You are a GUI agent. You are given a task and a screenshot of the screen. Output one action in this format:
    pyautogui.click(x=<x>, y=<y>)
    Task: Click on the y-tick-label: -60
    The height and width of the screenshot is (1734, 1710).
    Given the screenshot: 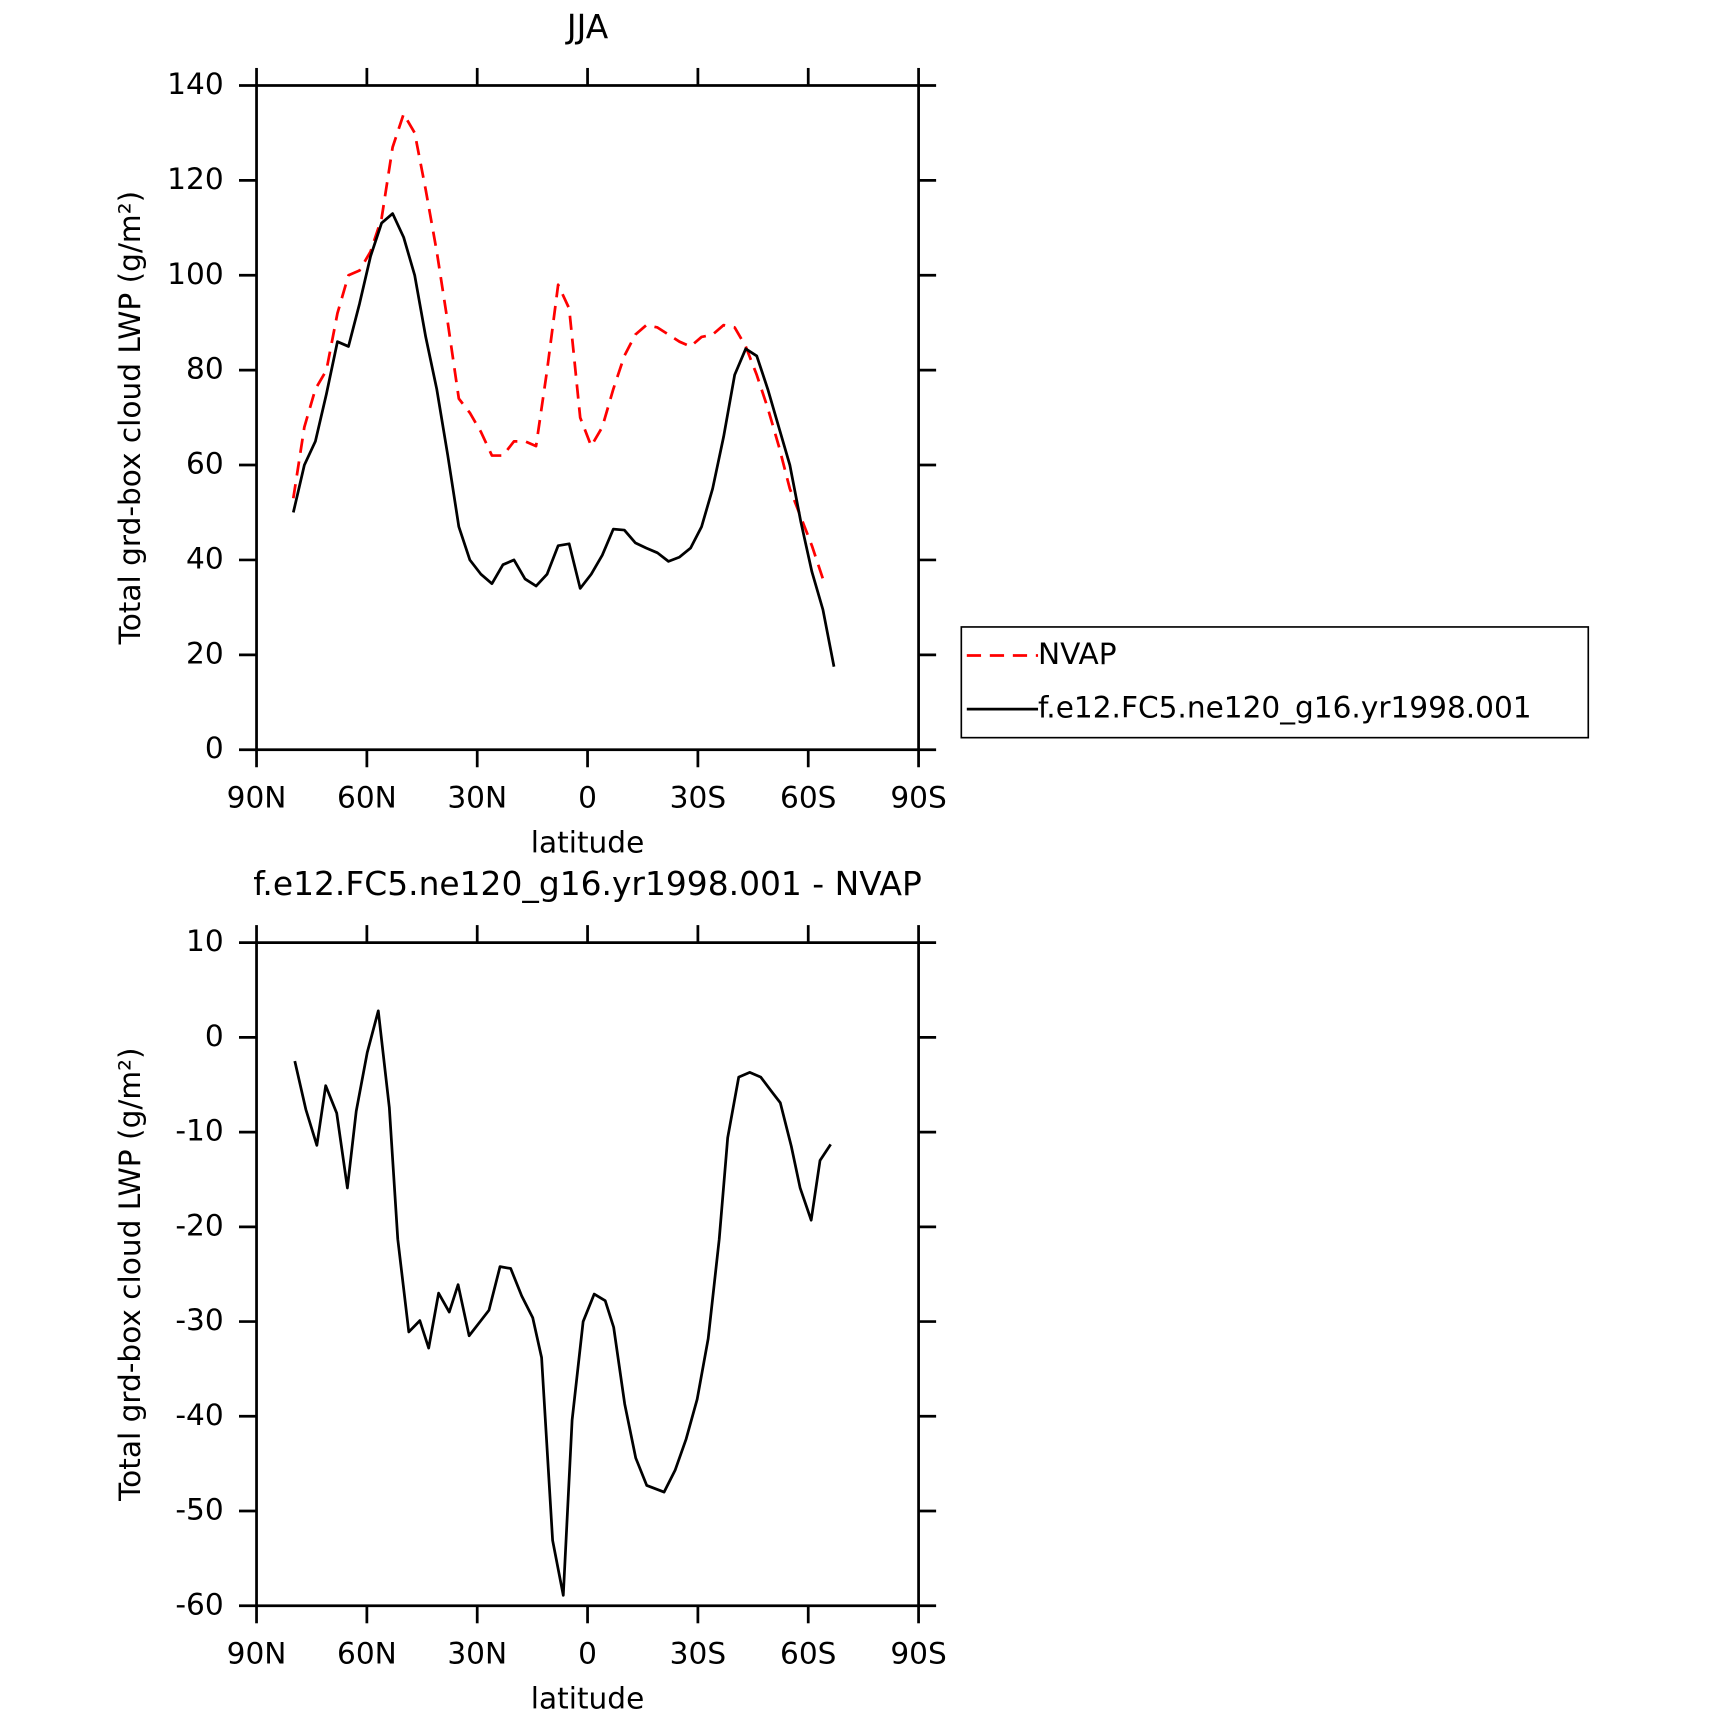 What is the action you would take?
    pyautogui.click(x=199, y=1604)
    